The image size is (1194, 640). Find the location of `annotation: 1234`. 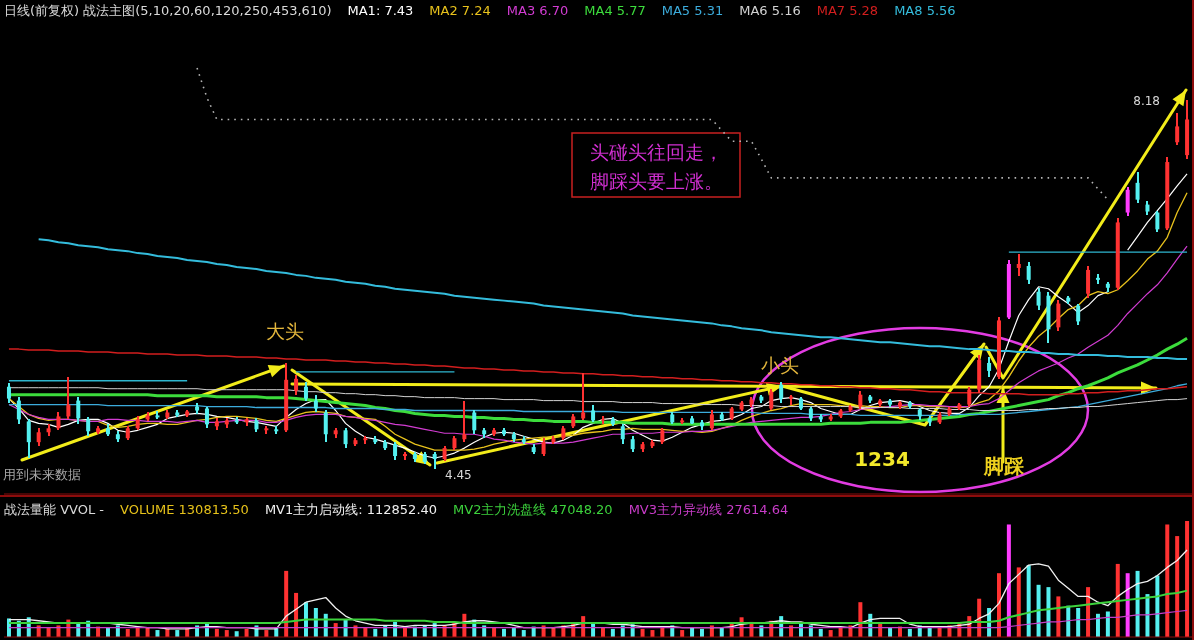

annotation: 1234 is located at coordinates (882, 459).